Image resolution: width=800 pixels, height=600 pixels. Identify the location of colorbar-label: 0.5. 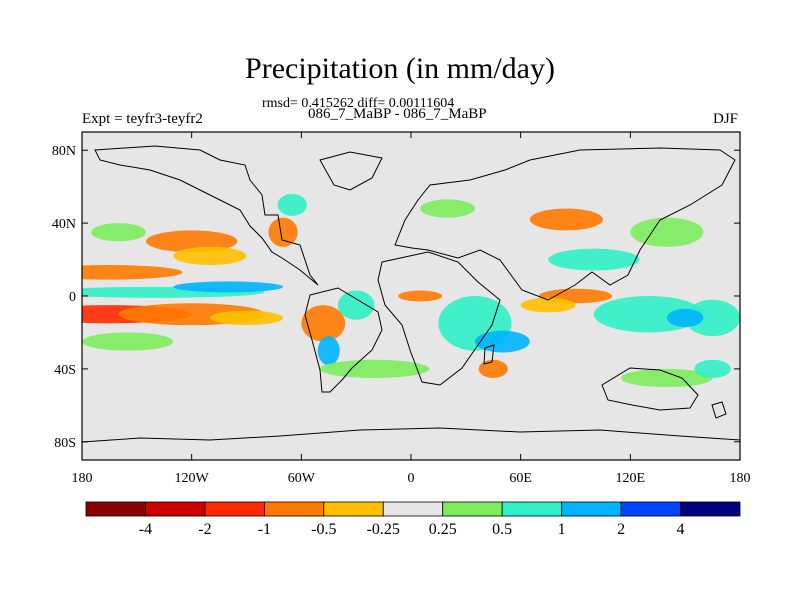
(502, 529).